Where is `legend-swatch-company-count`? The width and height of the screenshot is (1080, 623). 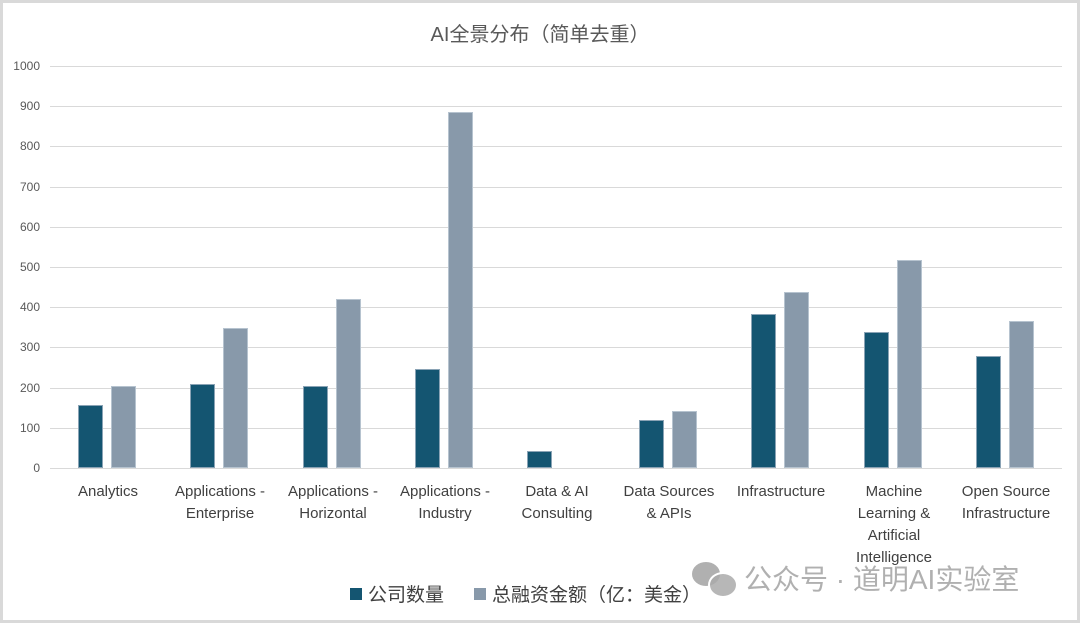
legend-swatch-company-count is located at coordinates (356, 593).